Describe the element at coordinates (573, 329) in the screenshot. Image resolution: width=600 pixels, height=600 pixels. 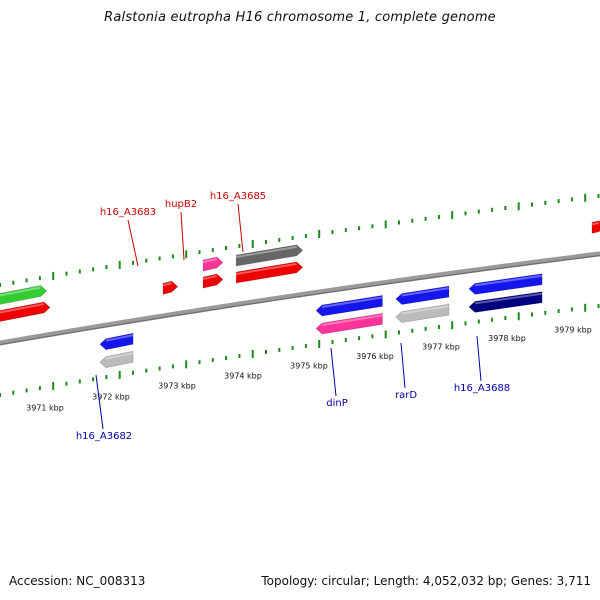
I see `scale-label: 3979 kbp` at that location.